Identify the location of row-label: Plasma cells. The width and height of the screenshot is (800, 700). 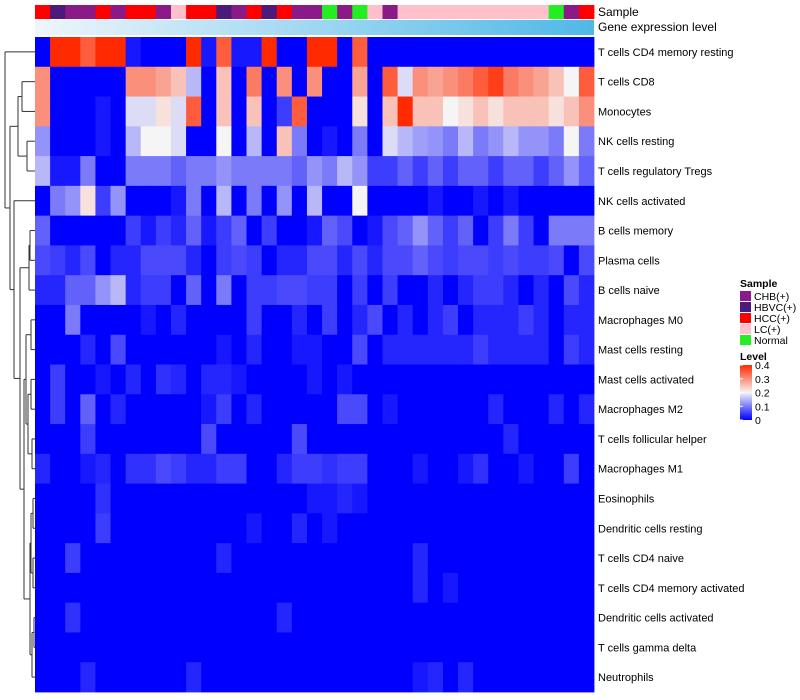
(629, 261).